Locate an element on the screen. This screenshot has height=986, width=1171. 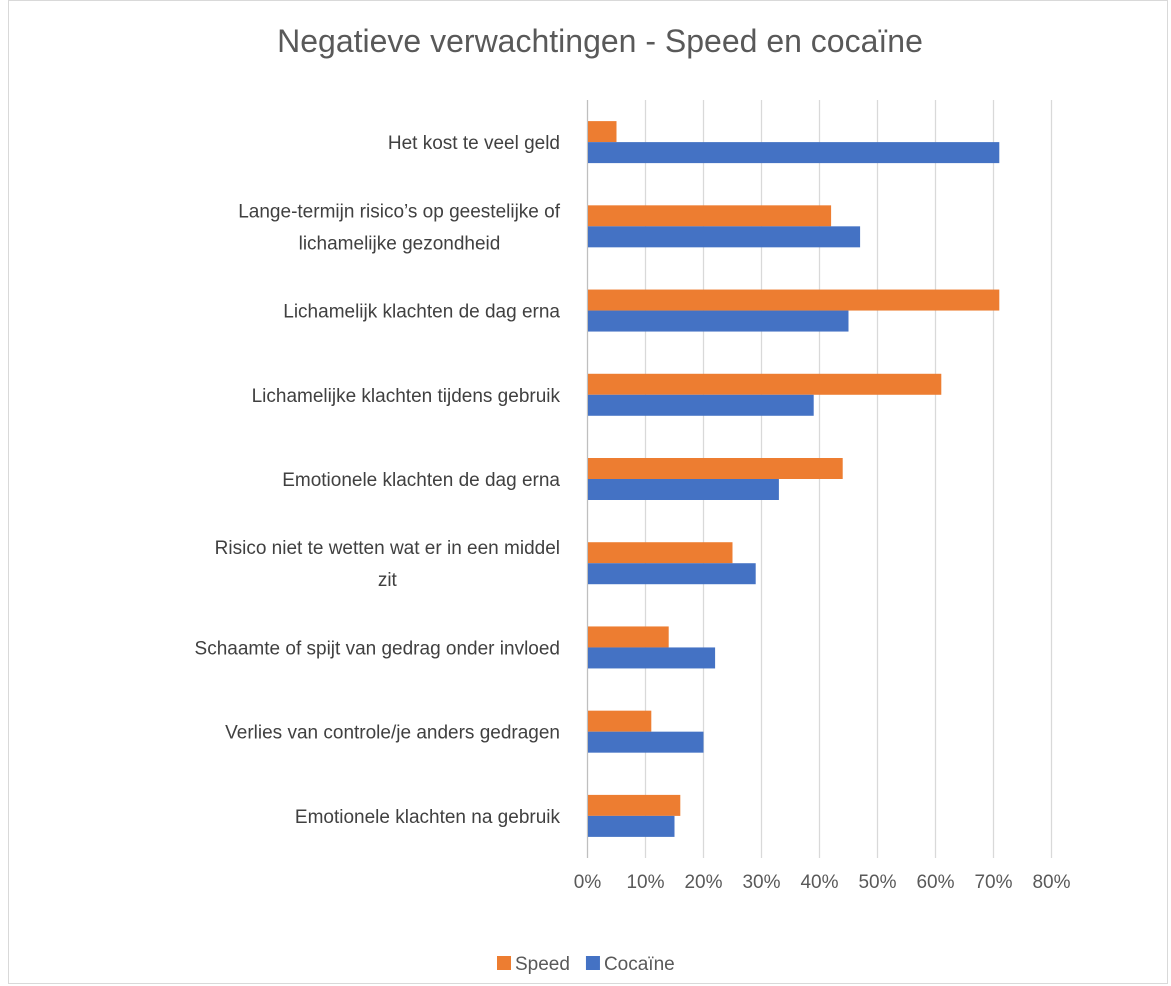
category-label: lichamelijke gezondheid is located at coordinates (400, 243).